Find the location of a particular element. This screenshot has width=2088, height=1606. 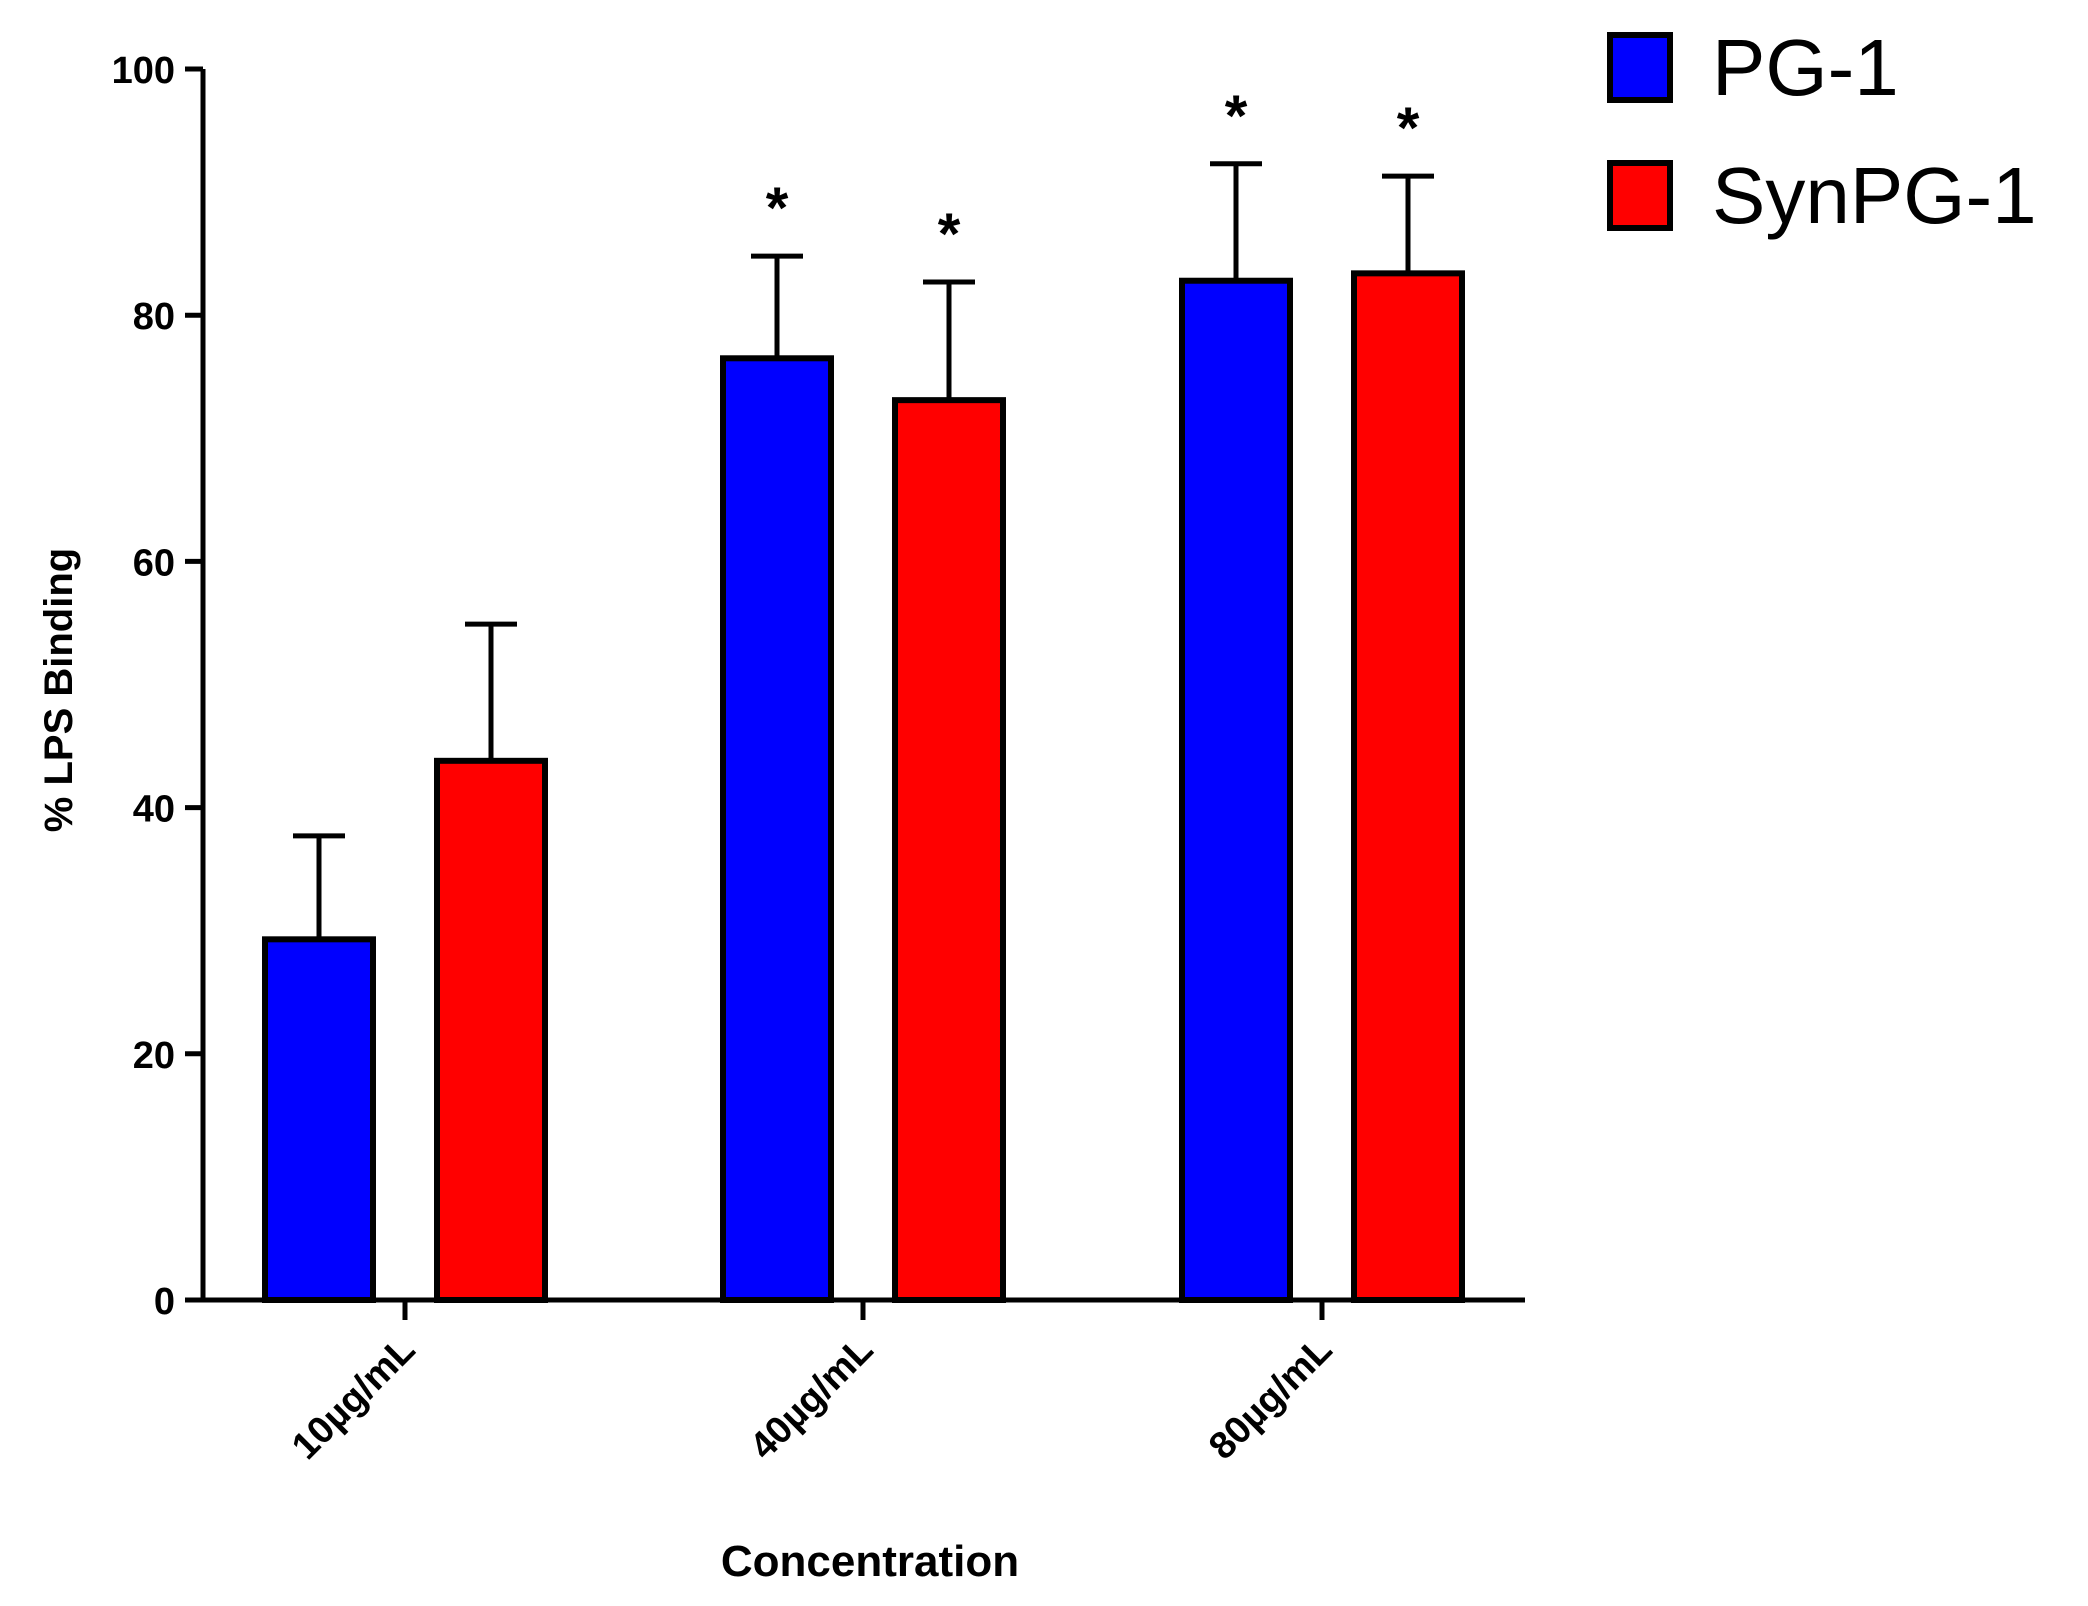

legend-label: PG-1 is located at coordinates (1805, 67).